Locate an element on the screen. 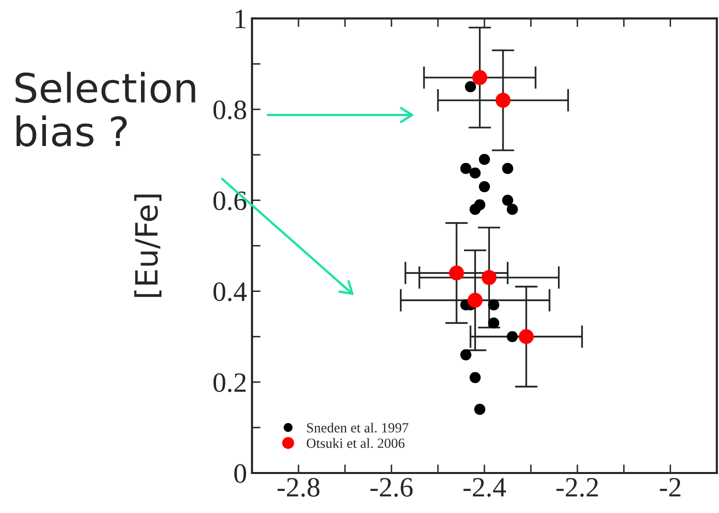 This screenshot has height=513, width=719. y-tick-label: 0.6 is located at coordinates (229, 200).